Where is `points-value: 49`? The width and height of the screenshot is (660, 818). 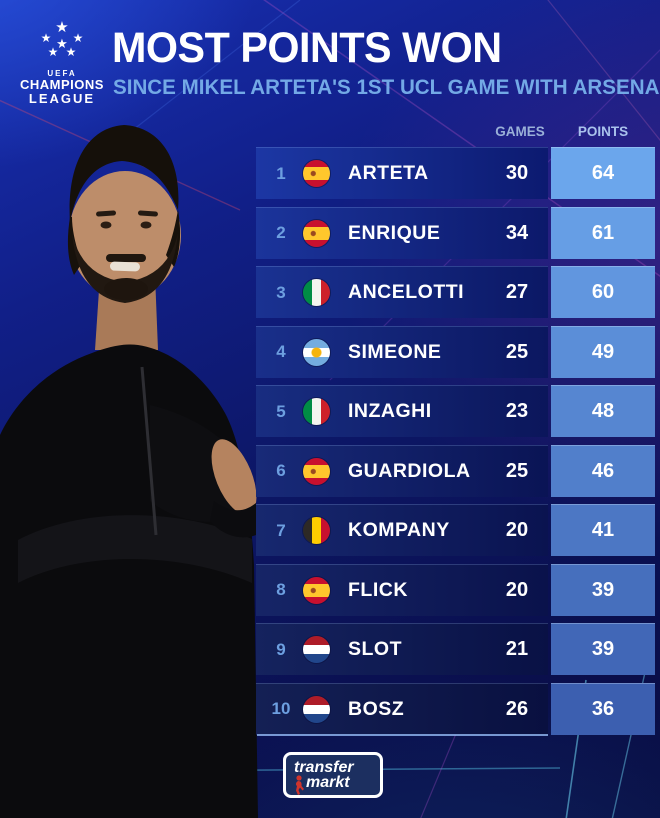 points-value: 49 is located at coordinates (603, 351).